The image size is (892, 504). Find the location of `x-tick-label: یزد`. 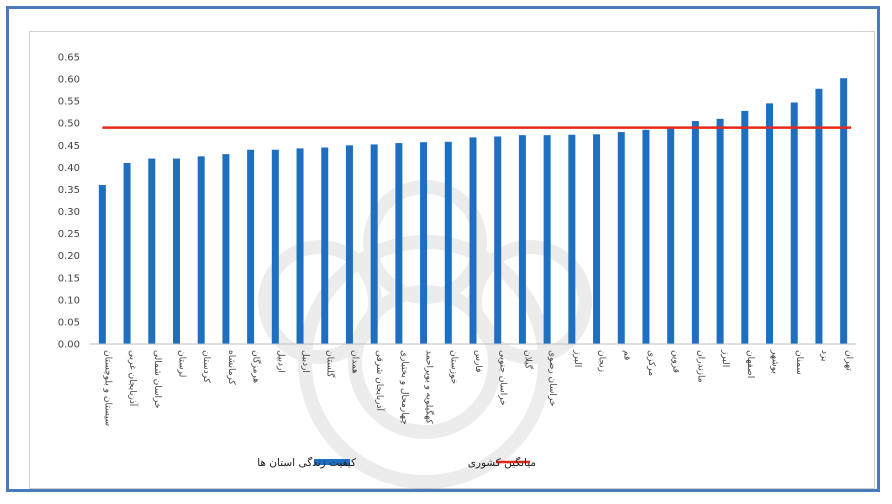

x-tick-label: یزد is located at coordinates (824, 356).